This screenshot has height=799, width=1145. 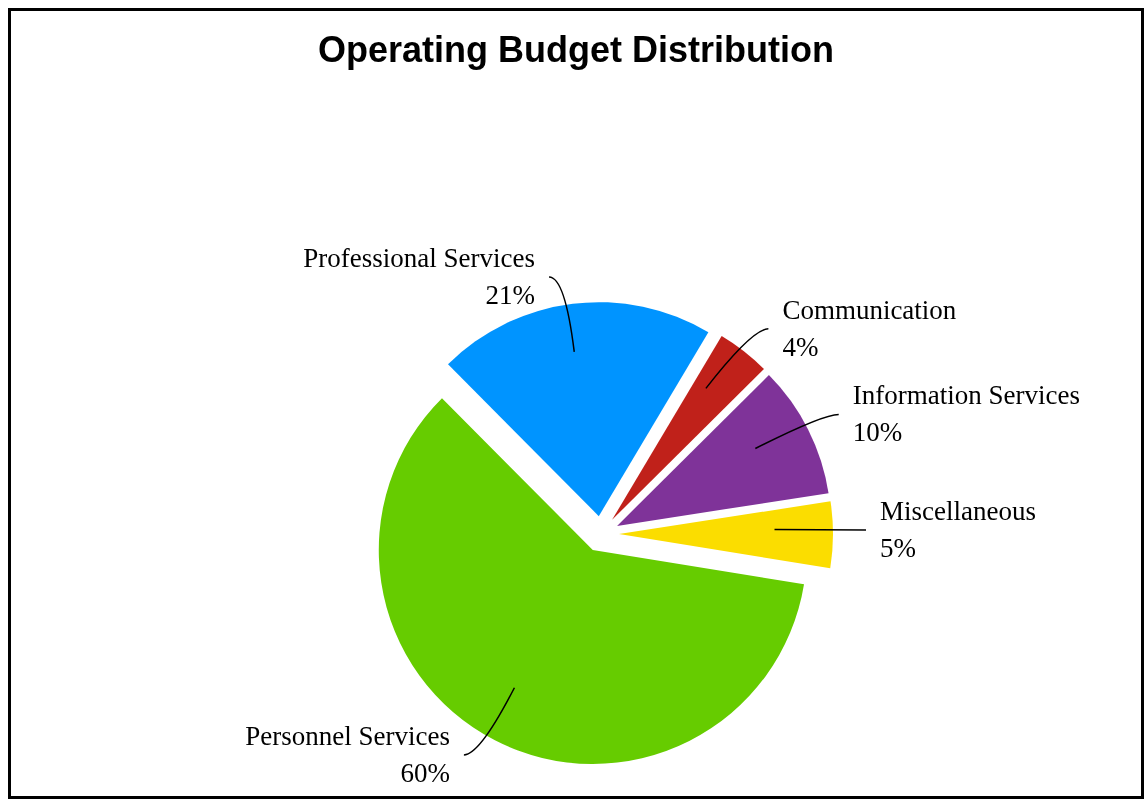 I want to click on slice-label: Miscellaneous, so click(x=958, y=510).